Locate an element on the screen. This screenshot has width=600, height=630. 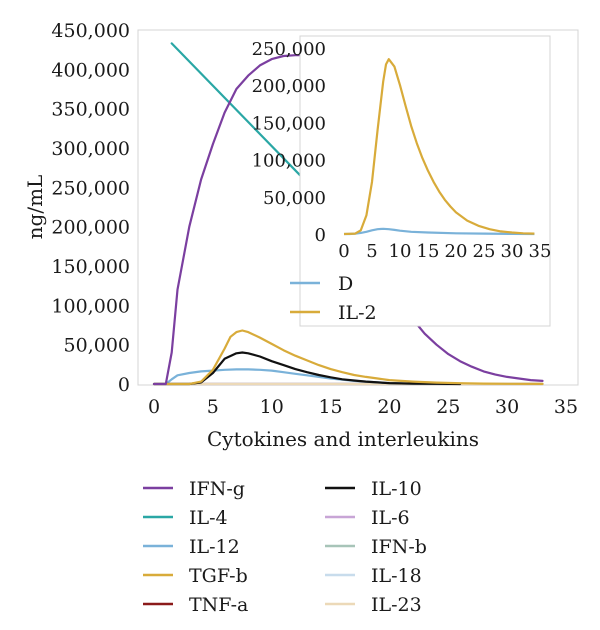
y-tick-label: 100,000 is located at coordinates (90, 306).